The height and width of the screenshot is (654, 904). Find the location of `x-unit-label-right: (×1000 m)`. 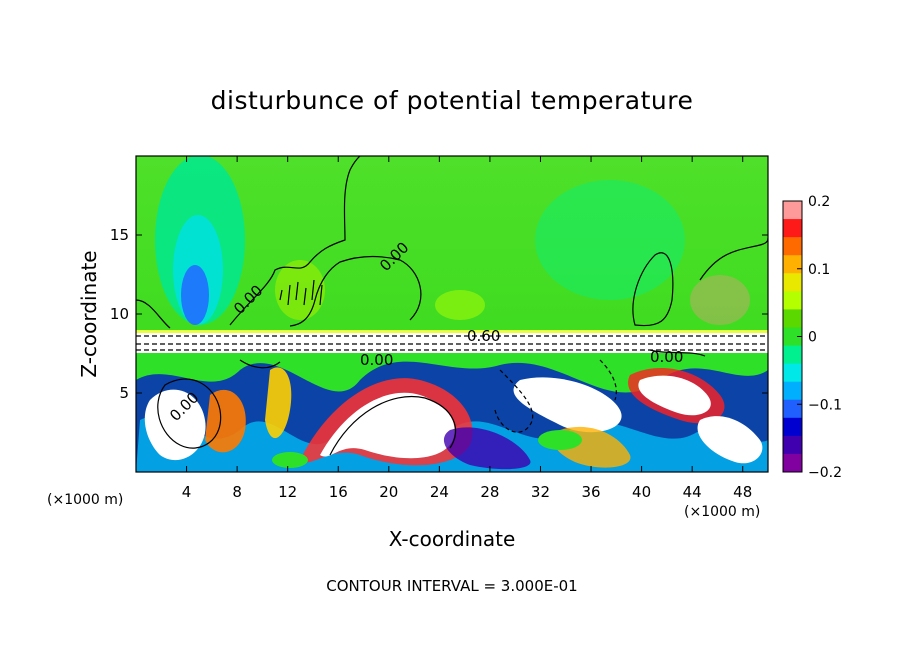

x-unit-label-right: (×1000 m) is located at coordinates (722, 512).